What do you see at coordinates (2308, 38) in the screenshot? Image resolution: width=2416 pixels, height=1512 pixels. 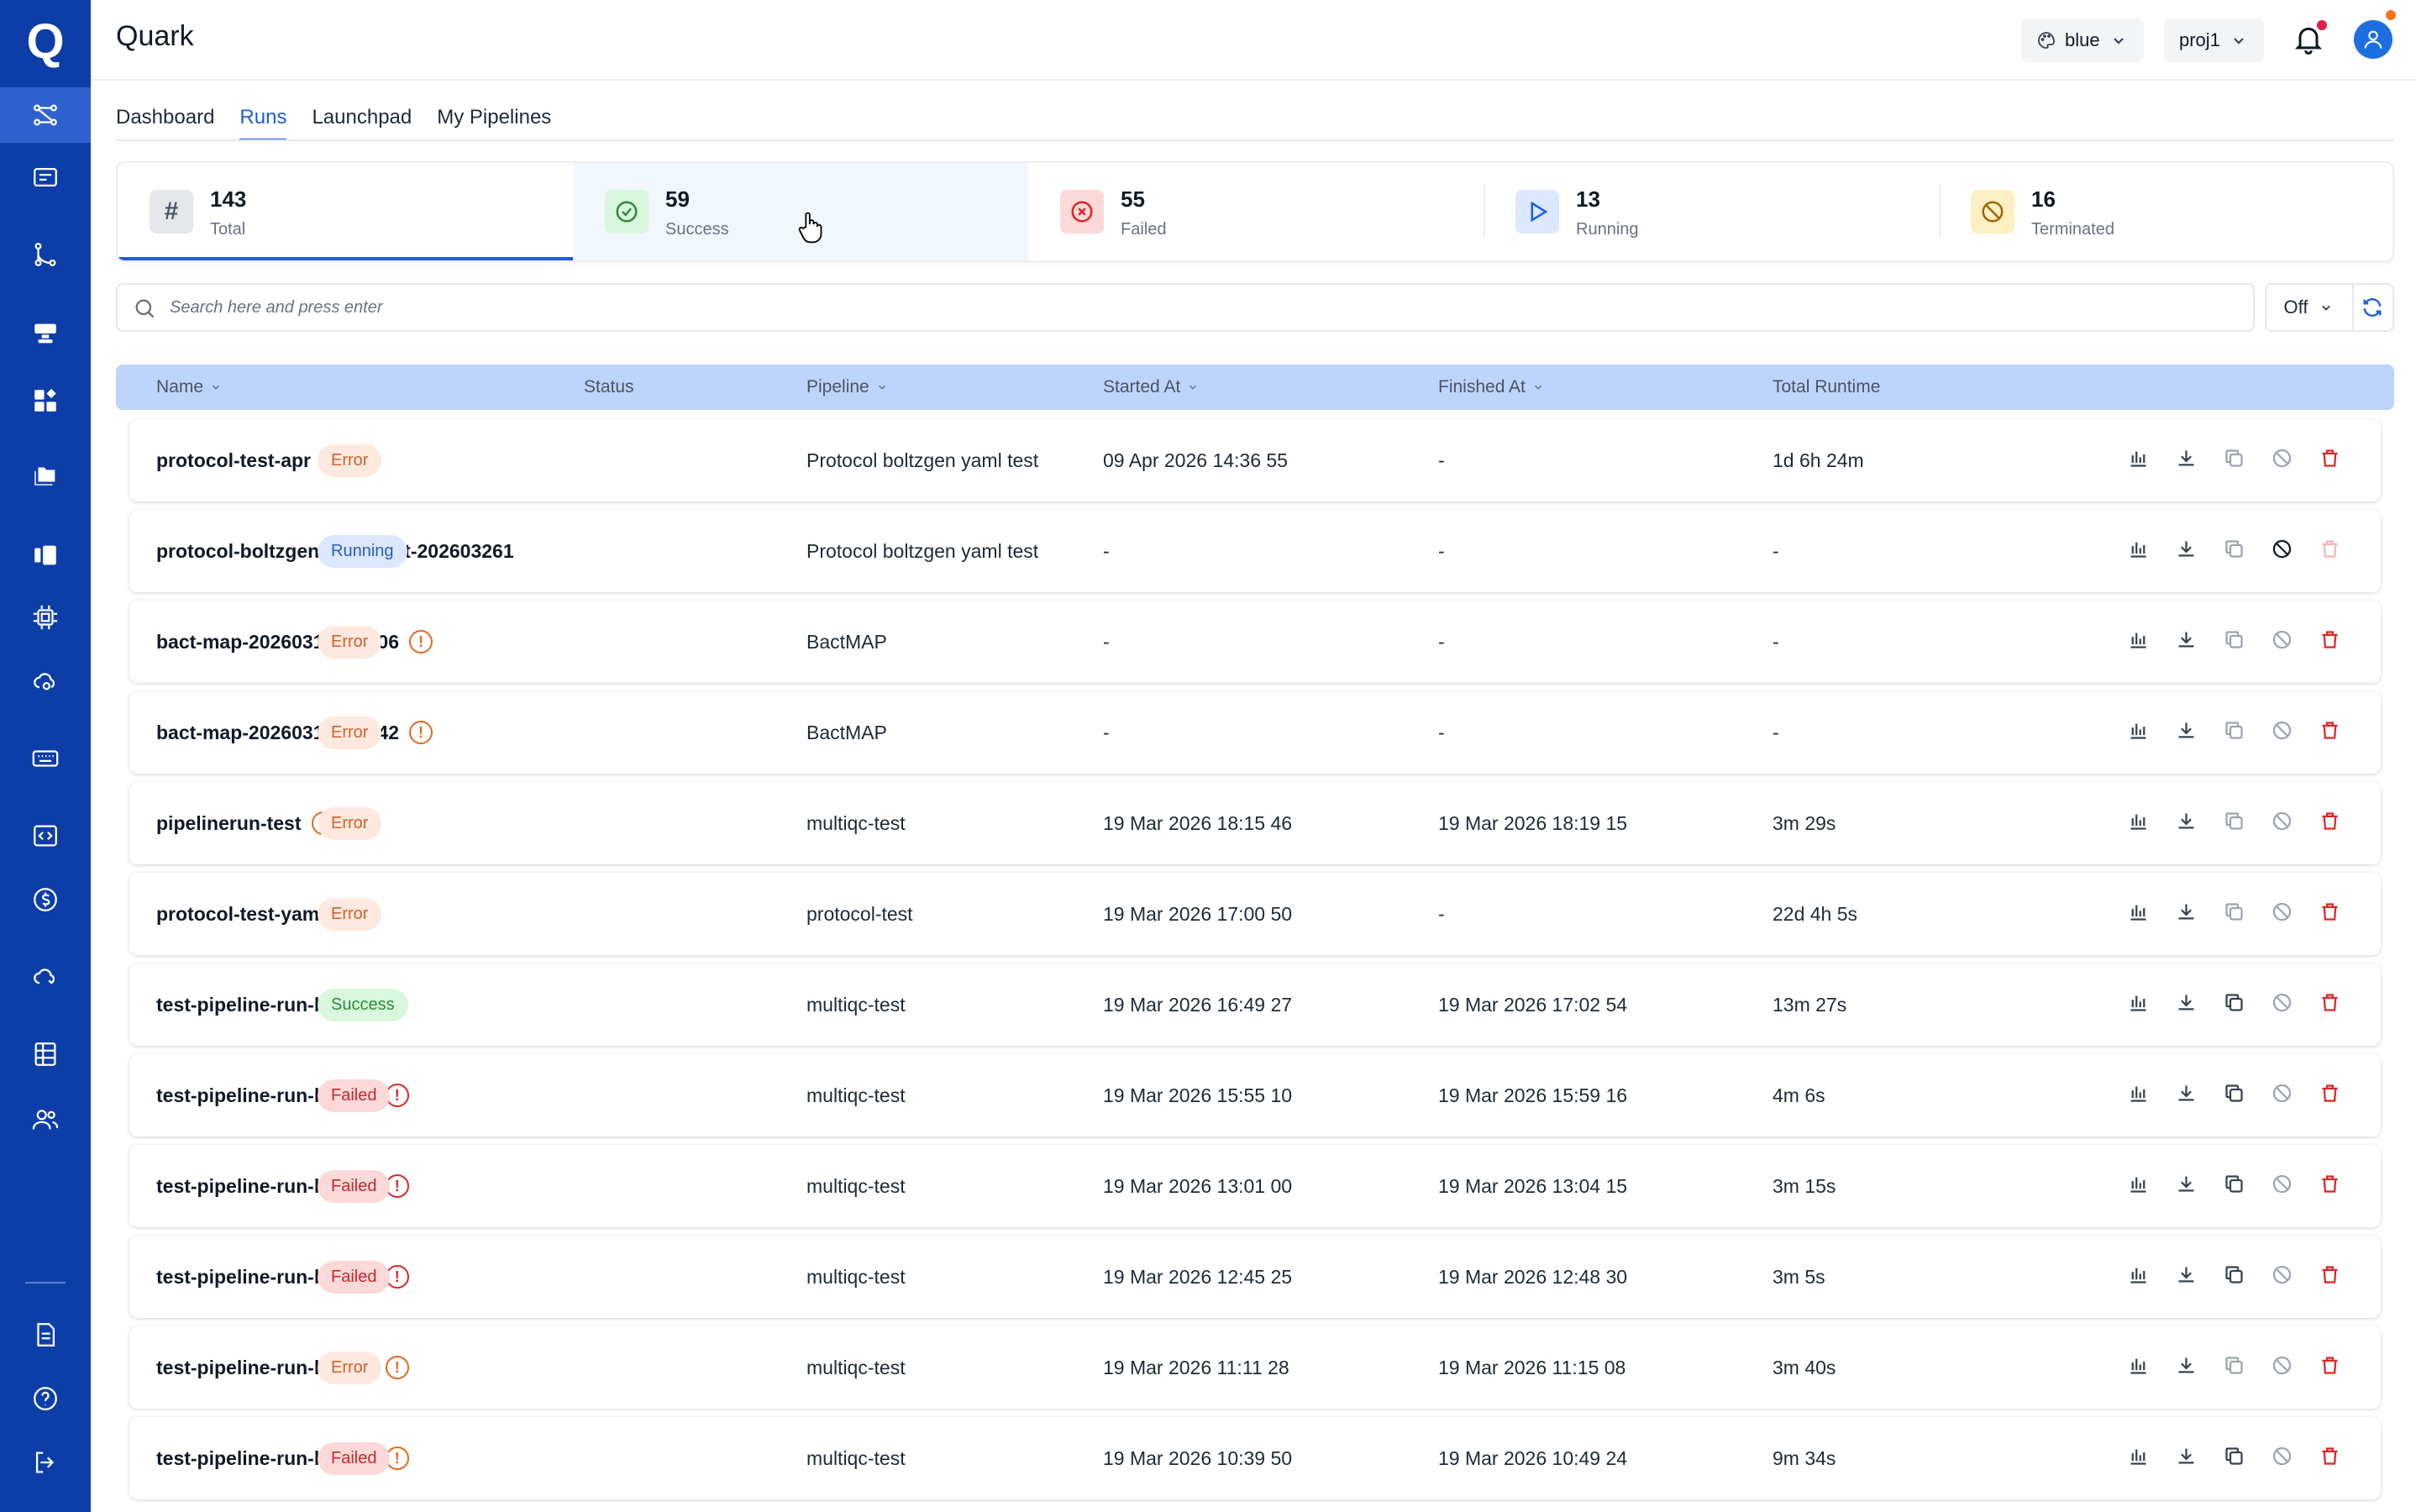 I see `bell-icon` at bounding box center [2308, 38].